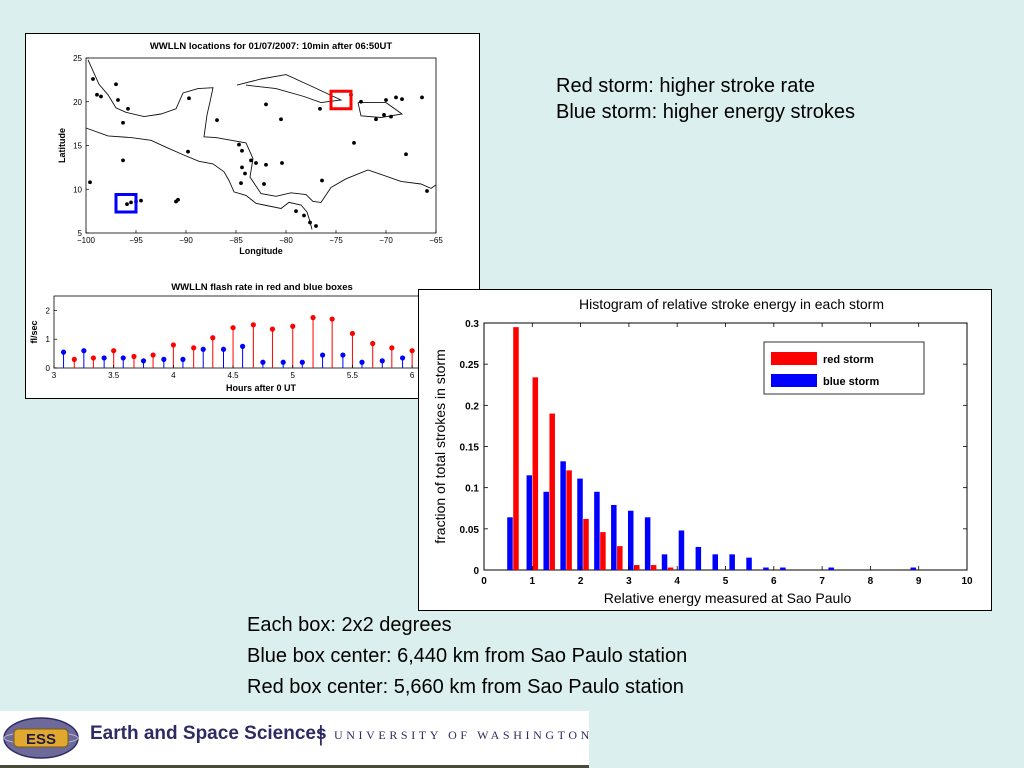  Describe the element at coordinates (349, 625) in the screenshot. I see `note-box-size: Each box: 2x2 degrees` at that location.